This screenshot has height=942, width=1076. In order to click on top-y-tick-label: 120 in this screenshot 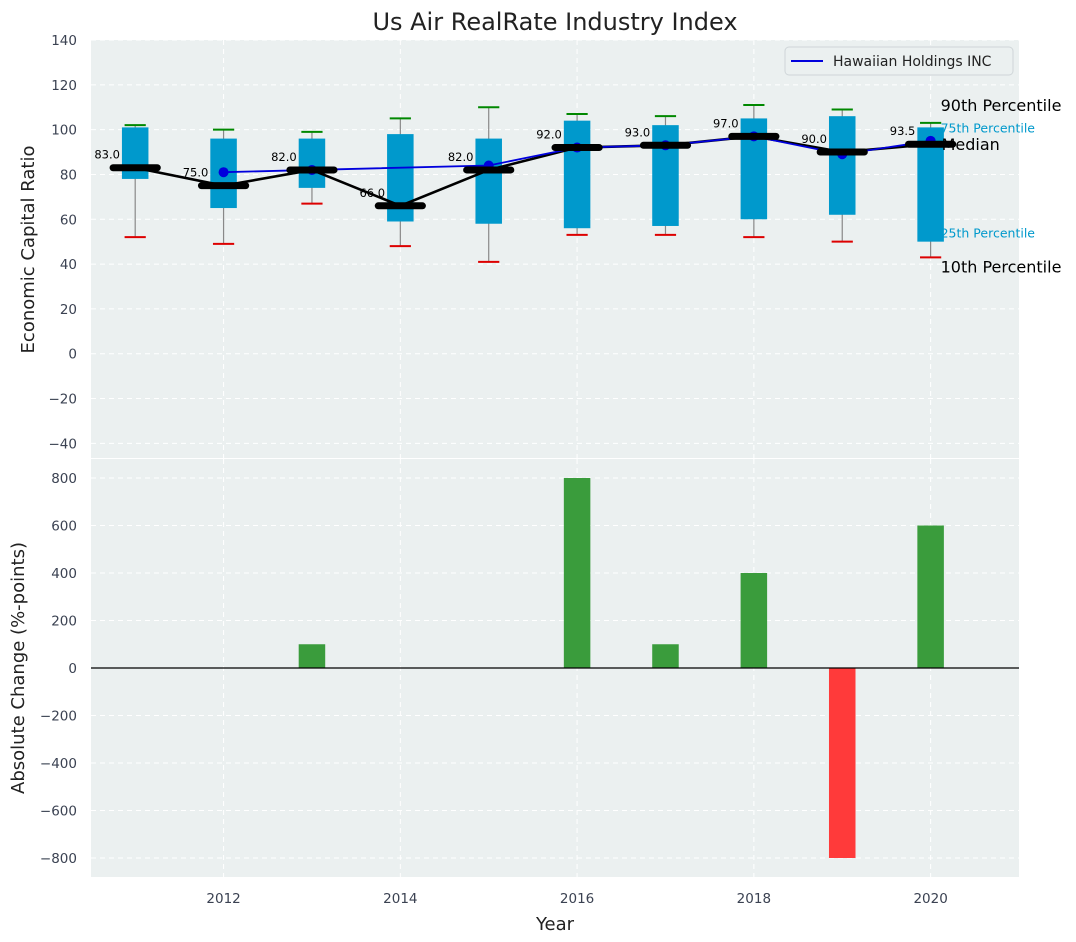, I will do `click(64, 86)`.